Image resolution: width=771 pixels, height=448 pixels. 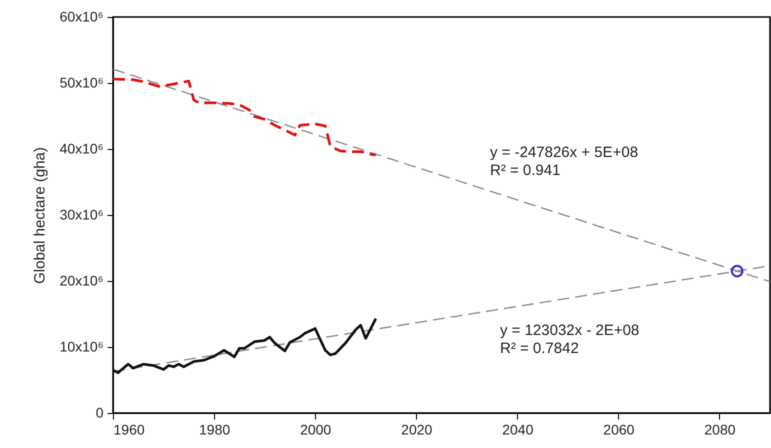 I want to click on y-tick-label: 10x10⁶, so click(x=82, y=346).